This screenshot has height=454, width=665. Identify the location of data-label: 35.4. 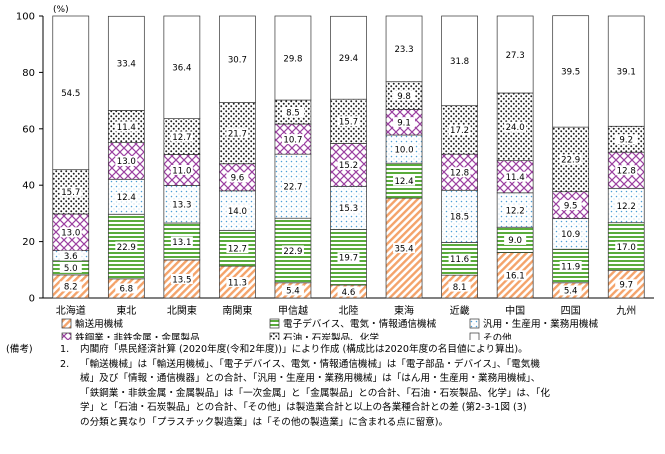
(403, 249).